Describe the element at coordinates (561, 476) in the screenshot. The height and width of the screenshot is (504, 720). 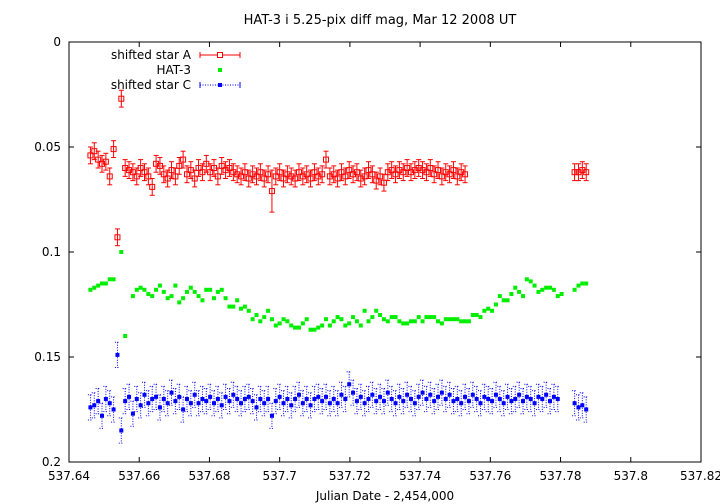
I see `x-tick-label: 537.78` at that location.